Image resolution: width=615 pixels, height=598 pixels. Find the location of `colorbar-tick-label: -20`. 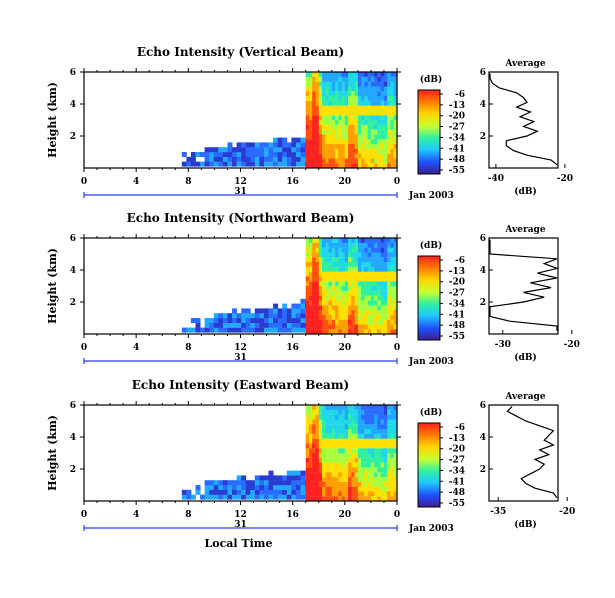

colorbar-tick-label: -20 is located at coordinates (457, 283).